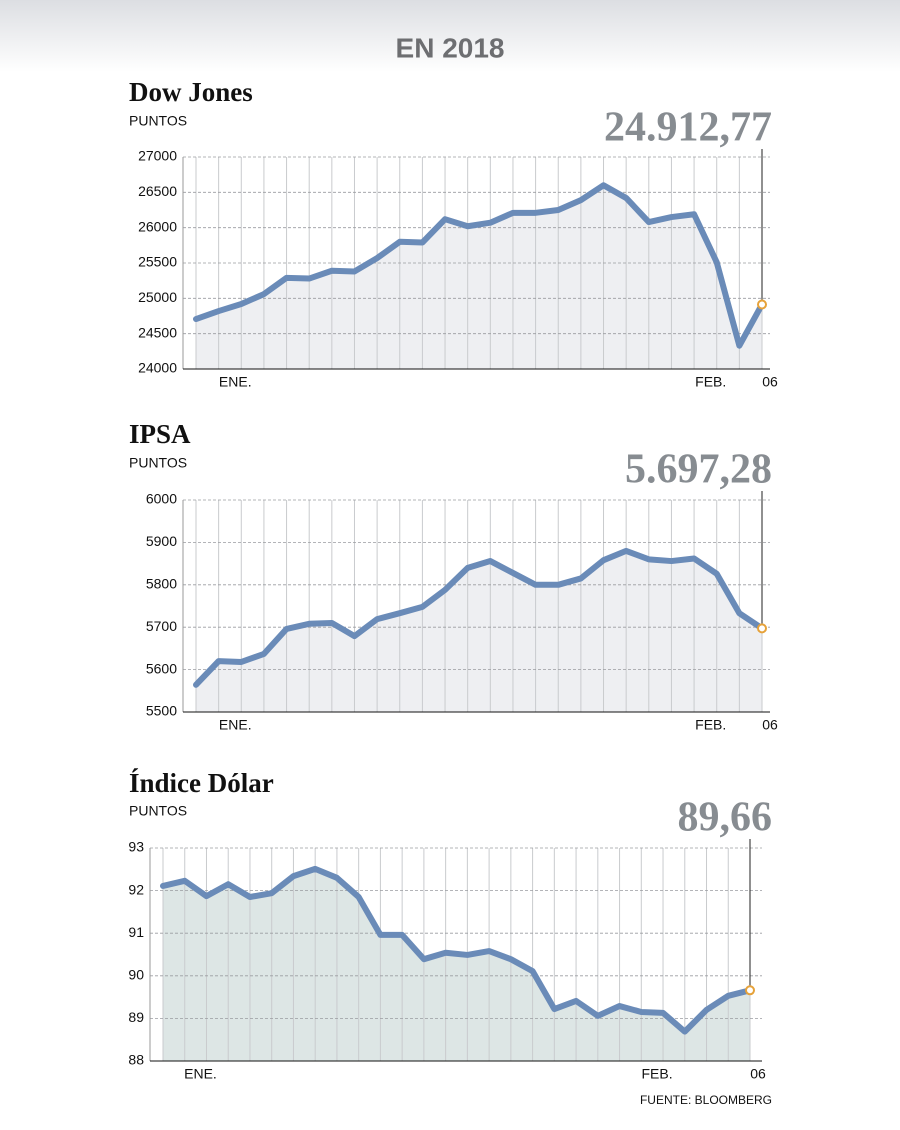 The height and width of the screenshot is (1130, 900). I want to click on y-tick-label: 5500, so click(161, 711).